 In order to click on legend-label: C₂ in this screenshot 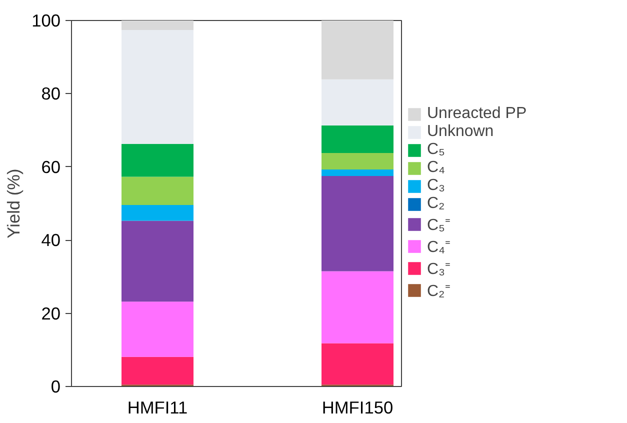, I will do `click(436, 204)`.